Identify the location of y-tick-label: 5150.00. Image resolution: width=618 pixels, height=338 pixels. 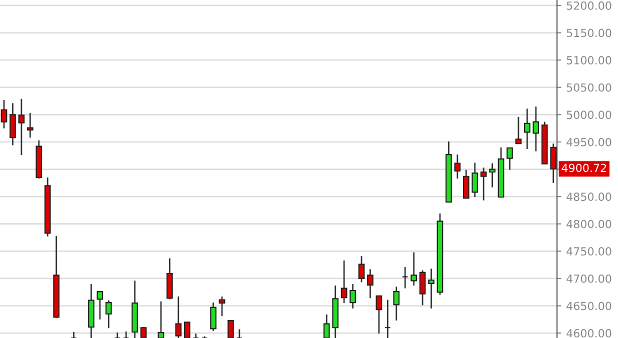
(589, 33).